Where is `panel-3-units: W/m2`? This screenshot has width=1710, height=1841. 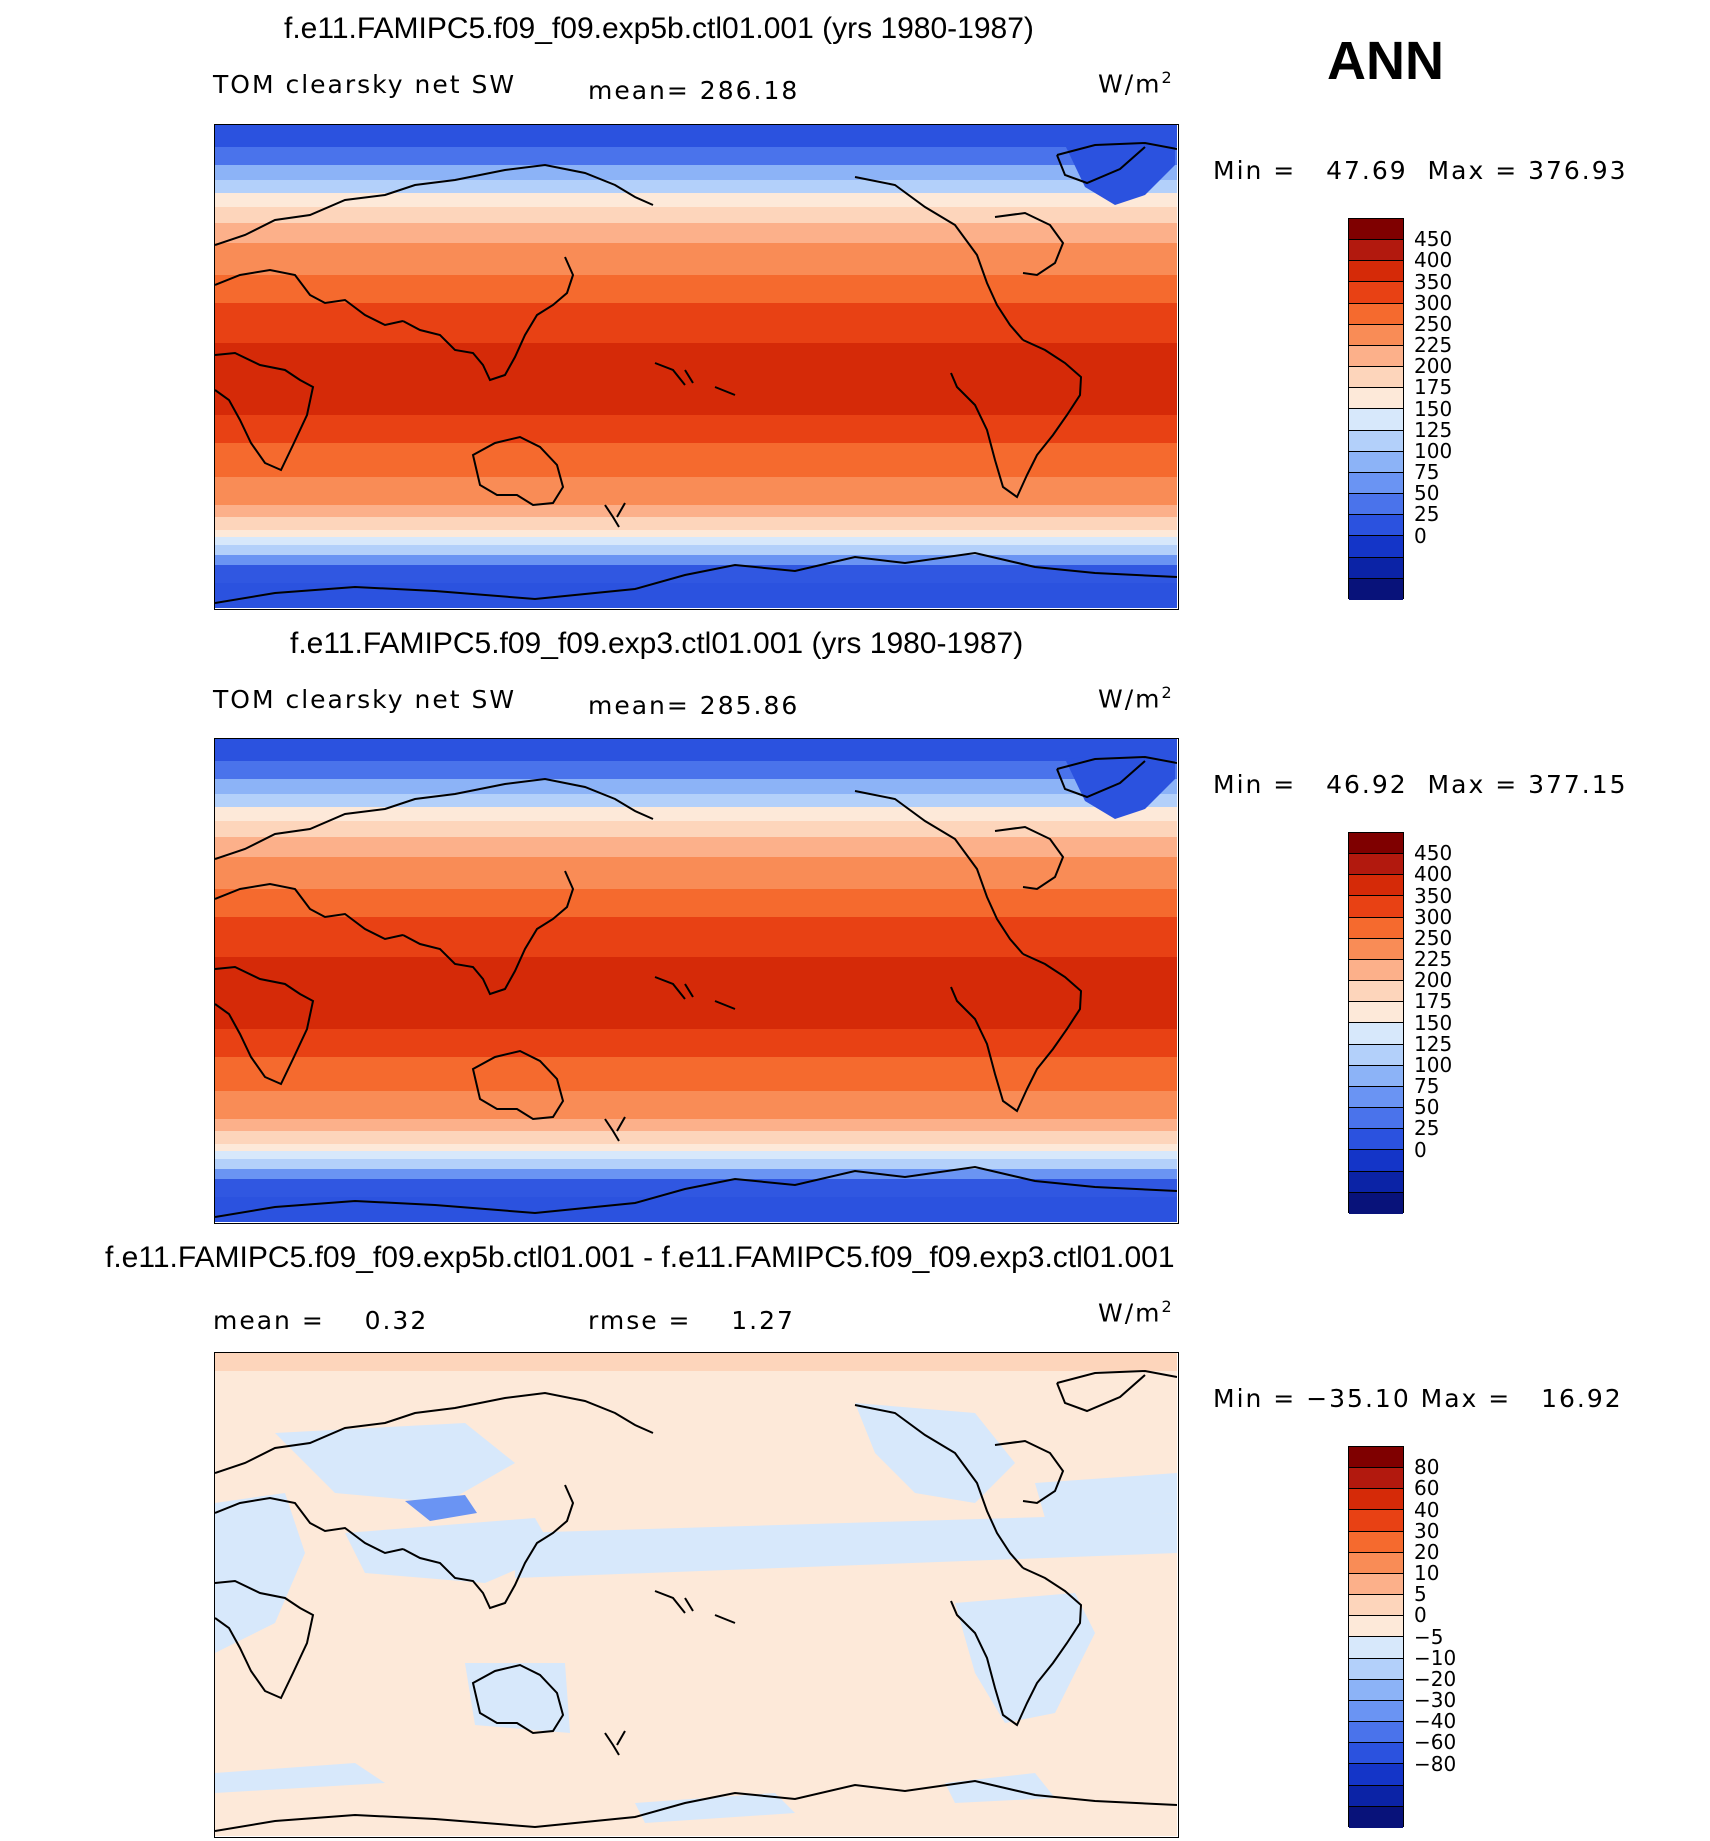 panel-3-units: W/m2 is located at coordinates (1136, 1312).